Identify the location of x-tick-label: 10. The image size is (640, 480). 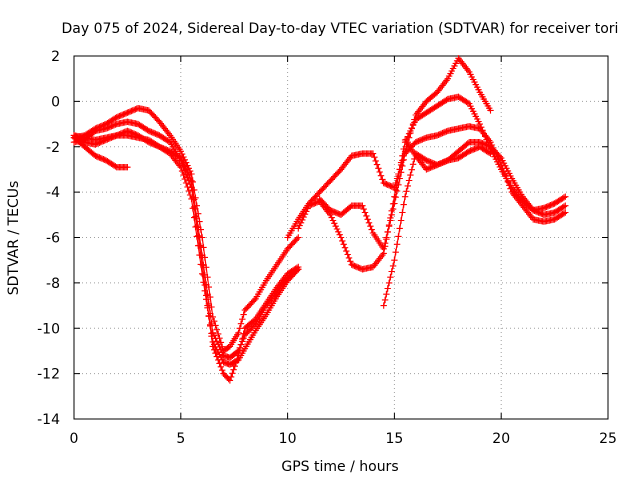
(288, 439).